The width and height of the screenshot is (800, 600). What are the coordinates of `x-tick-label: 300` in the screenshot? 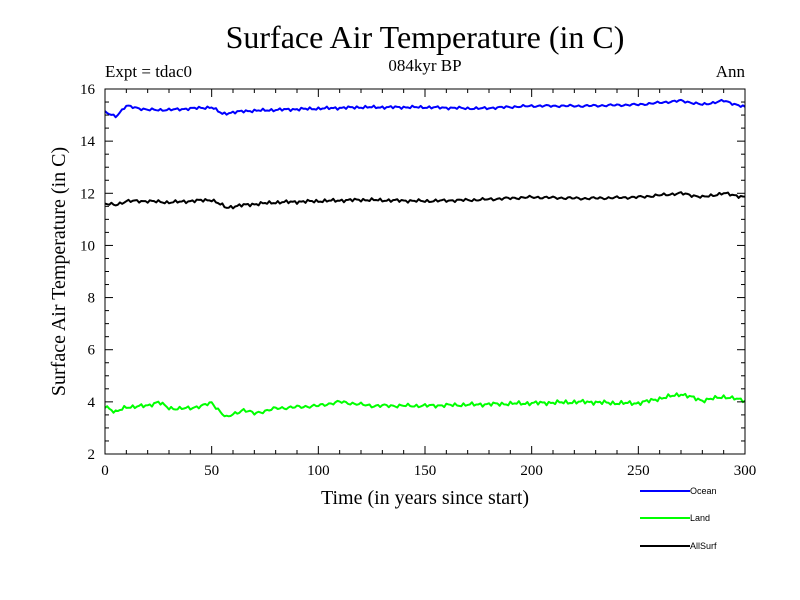 It's located at (745, 471).